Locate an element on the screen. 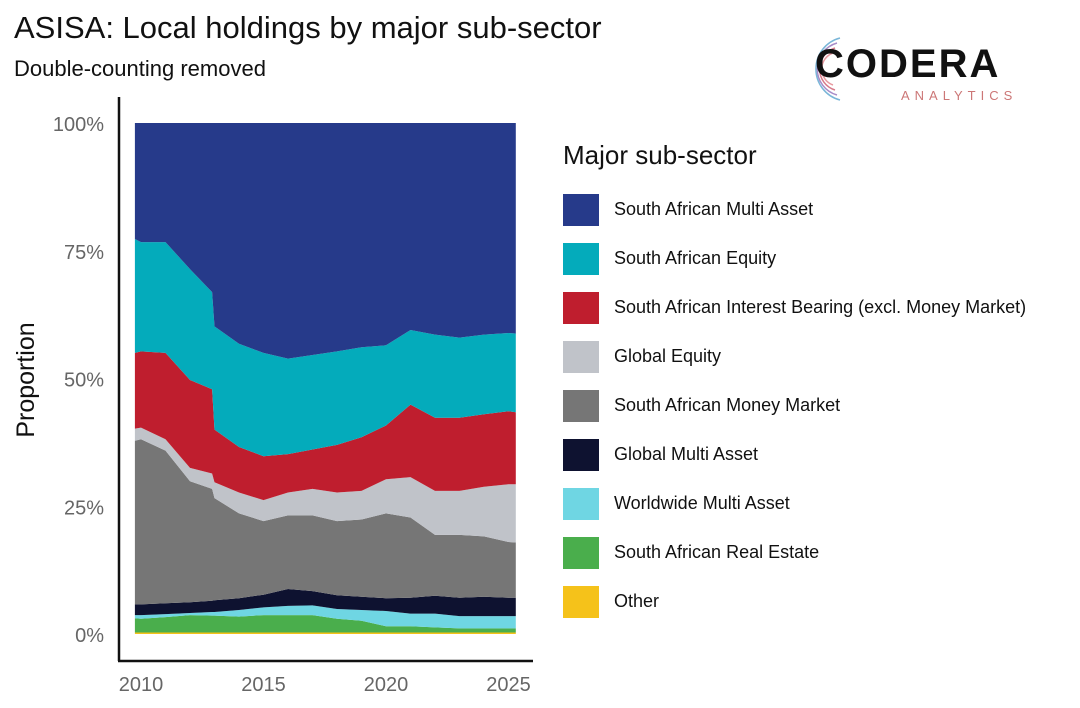 Image resolution: width=1080 pixels, height=708 pixels. legend-label: South African Equity is located at coordinates (695, 258).